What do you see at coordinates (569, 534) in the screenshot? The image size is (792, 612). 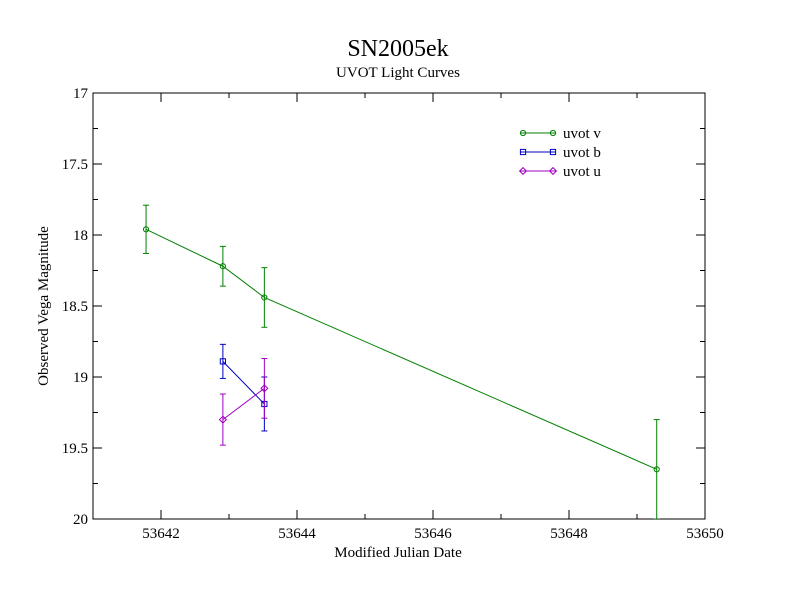 I see `x-tick-label: 53648` at bounding box center [569, 534].